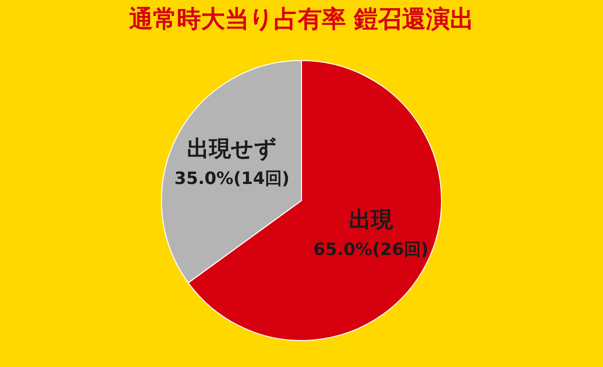 Image resolution: width=603 pixels, height=367 pixels. What do you see at coordinates (371, 250) in the screenshot?
I see `data-label: 65.0%(26回)` at bounding box center [371, 250].